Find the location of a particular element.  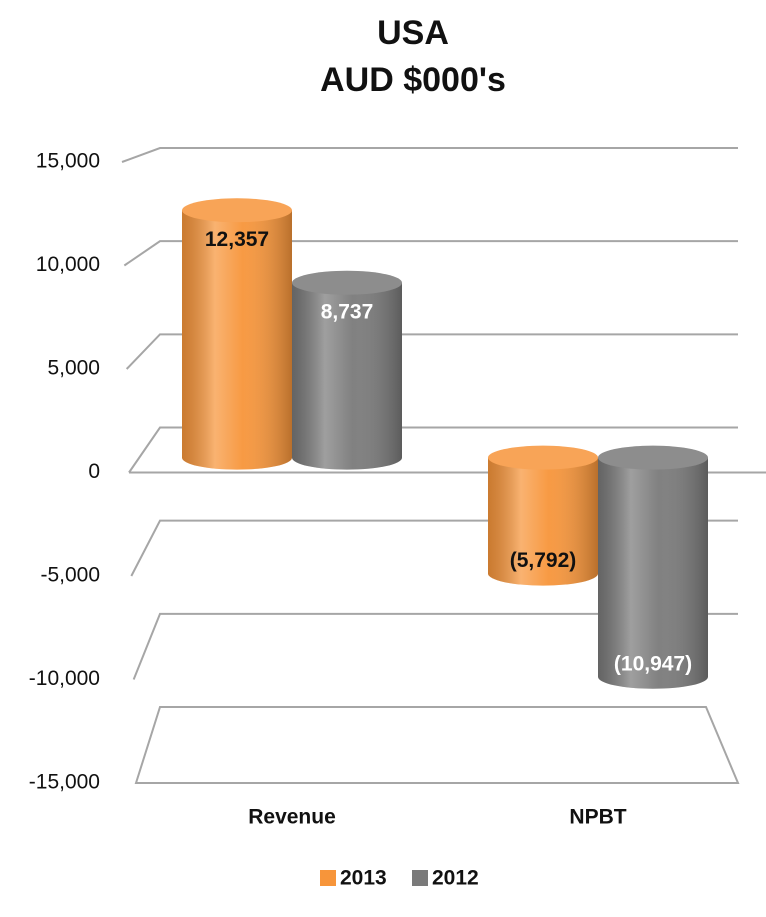

y-tick-label: 0 is located at coordinates (94, 471).